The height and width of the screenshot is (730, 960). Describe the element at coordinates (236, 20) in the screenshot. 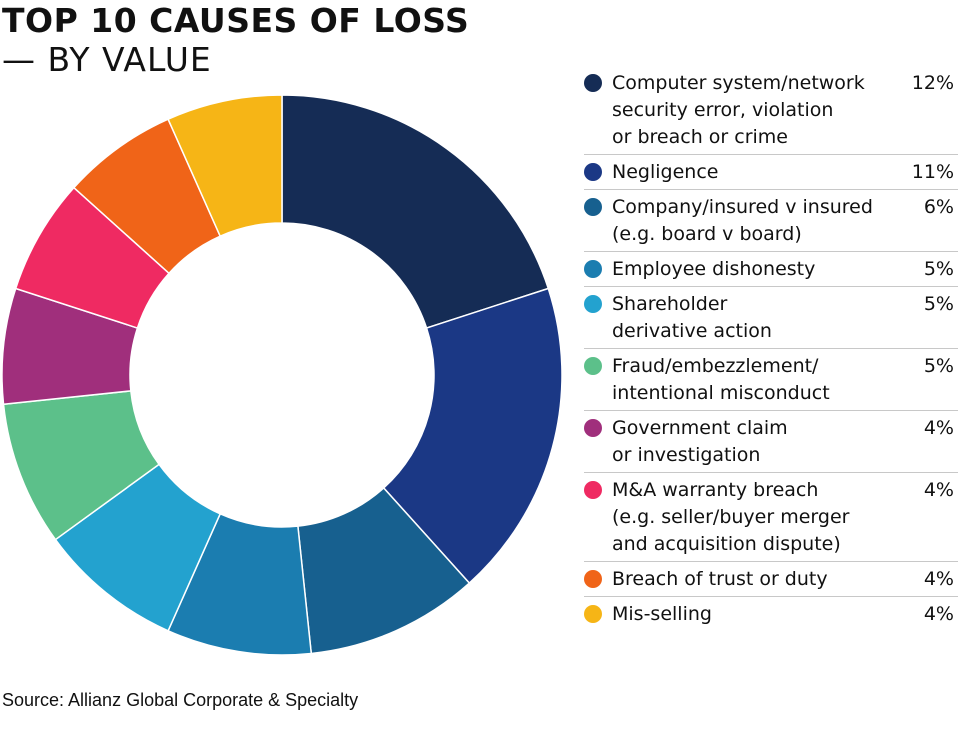

I see `chart-title: TOP 10 CAUSES OF LOSS` at that location.